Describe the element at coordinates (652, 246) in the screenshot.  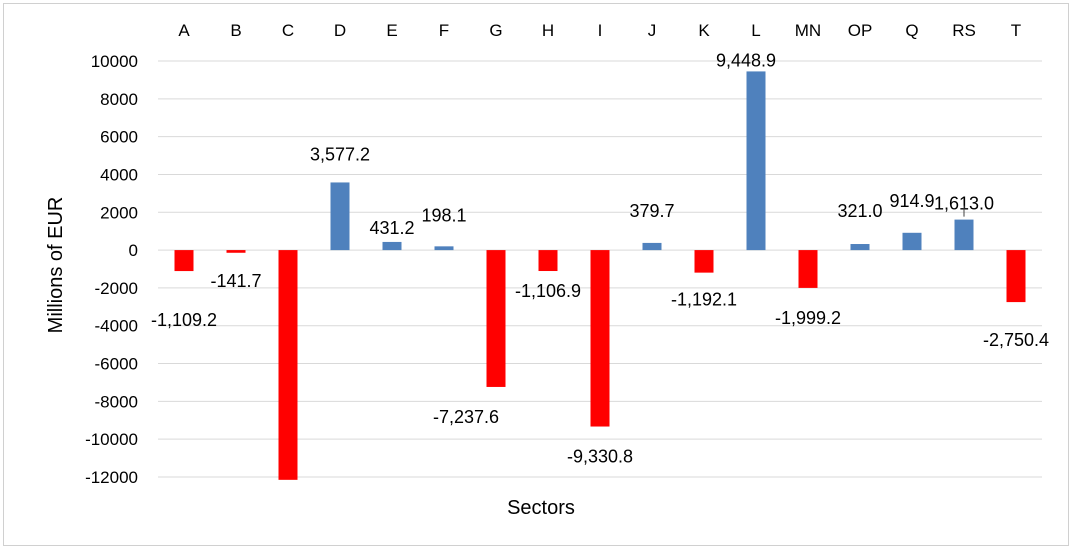
I see `bar-j` at that location.